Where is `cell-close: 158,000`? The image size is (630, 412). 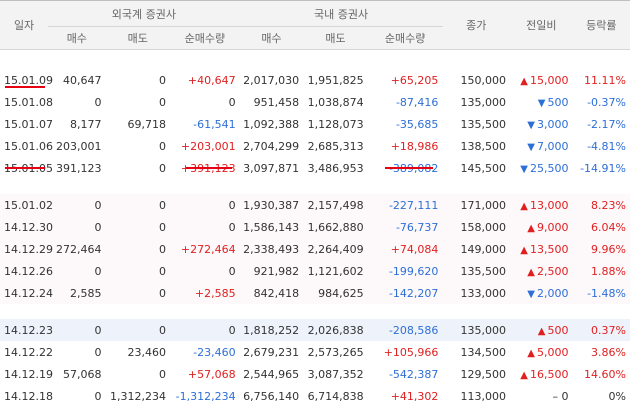 cell-close: 158,000 is located at coordinates (476, 227).